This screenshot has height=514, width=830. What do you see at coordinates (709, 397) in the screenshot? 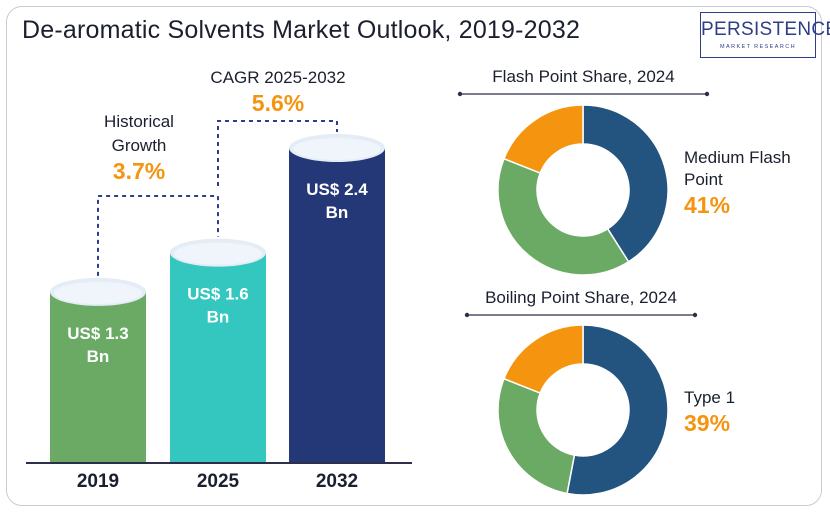
I see `donut-2-callout-label: Type 1` at bounding box center [709, 397].